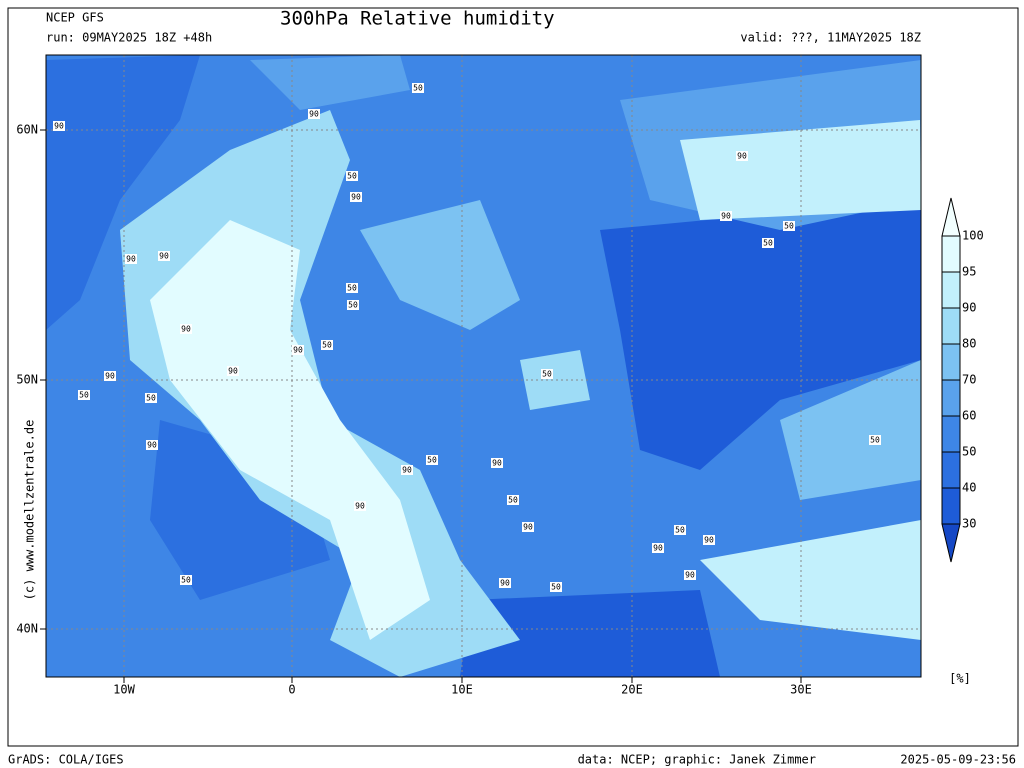 This screenshot has width=1024, height=768. I want to click on lon-label: 10W, so click(124, 690).